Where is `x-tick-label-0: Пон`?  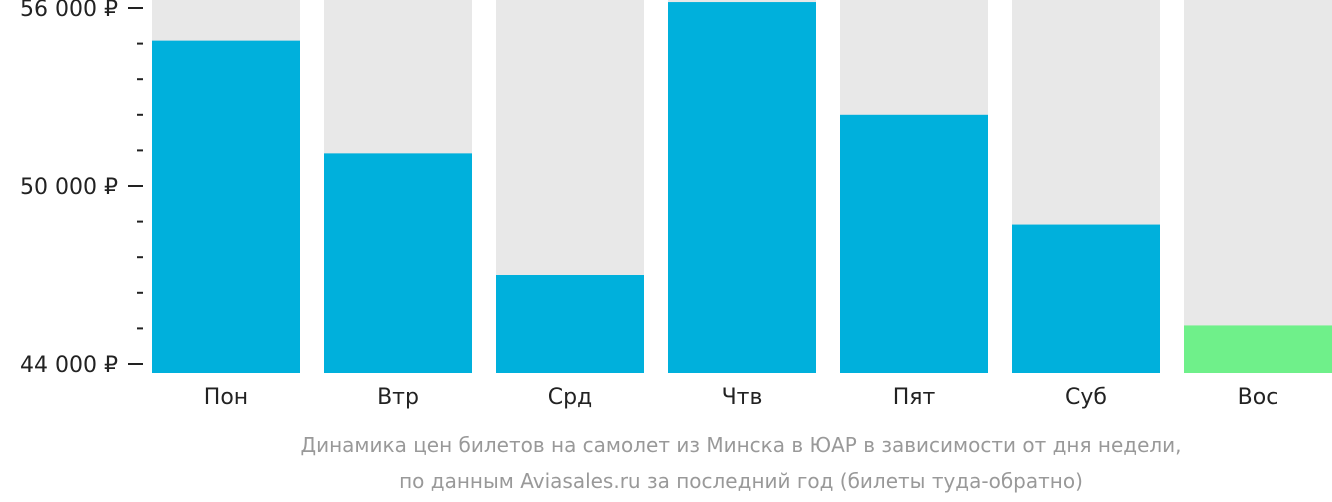 x-tick-label-0: Пон is located at coordinates (226, 397).